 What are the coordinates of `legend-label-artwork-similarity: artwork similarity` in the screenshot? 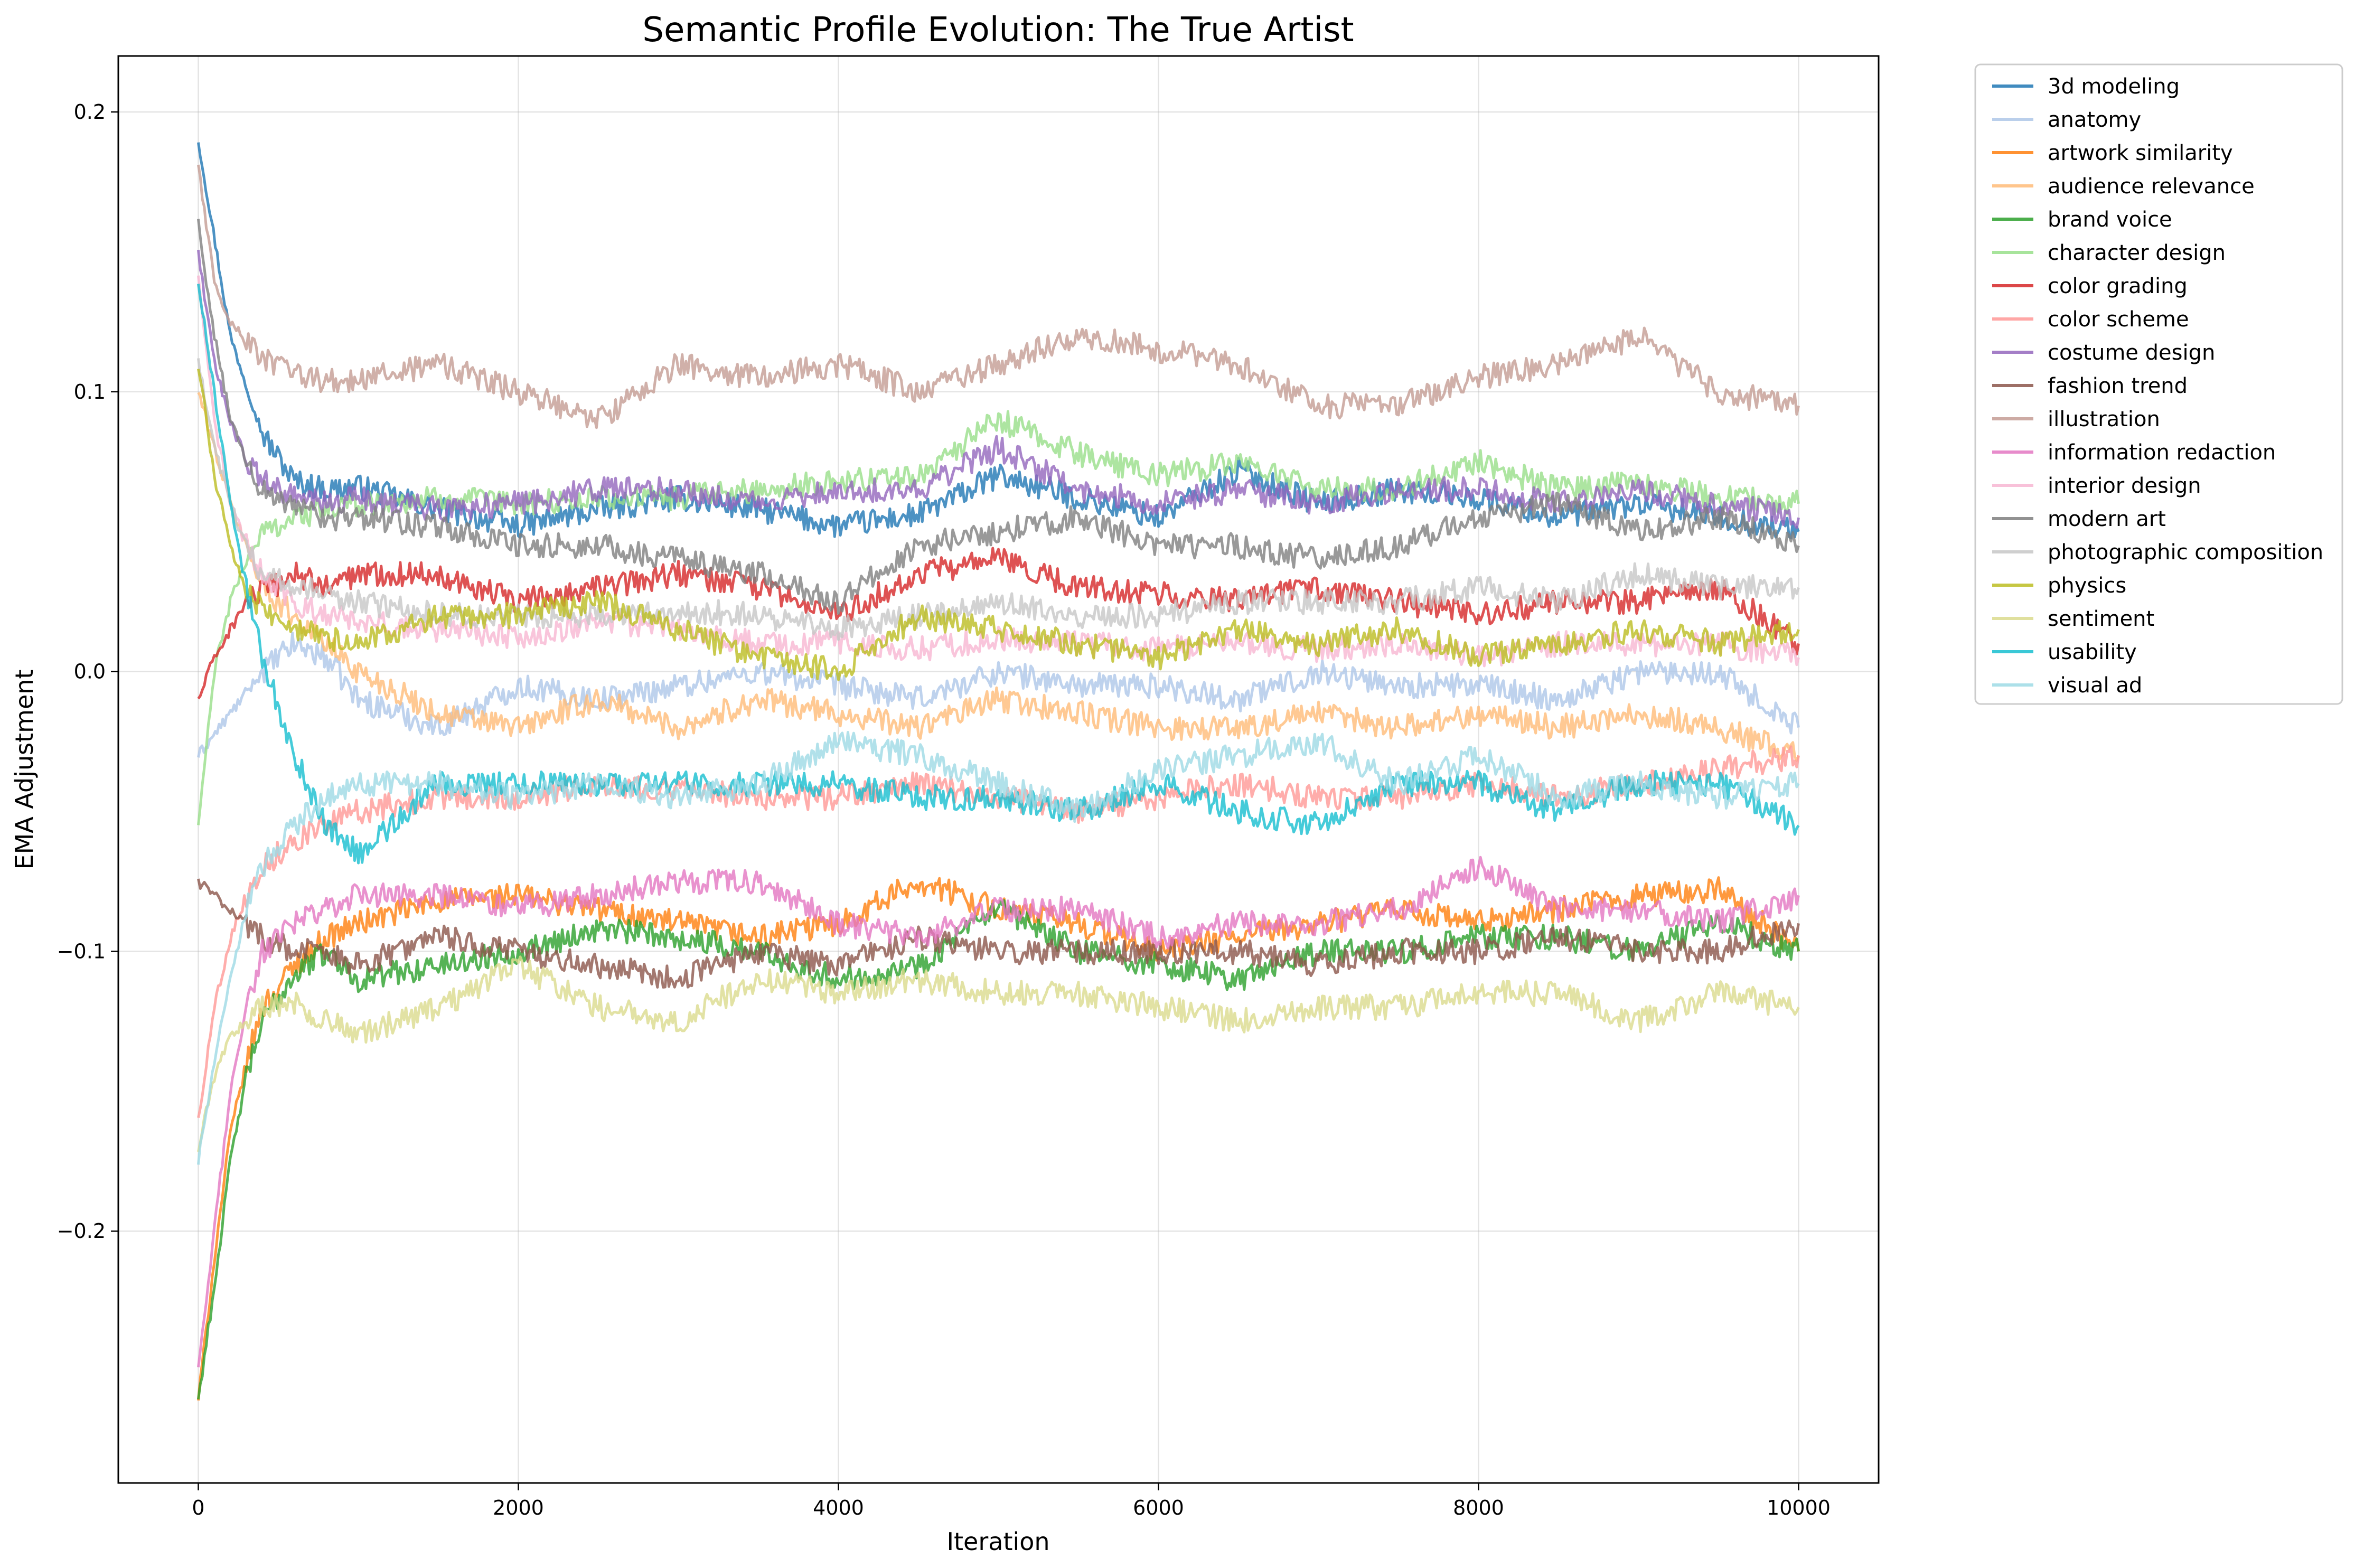 It's located at (2140, 153).